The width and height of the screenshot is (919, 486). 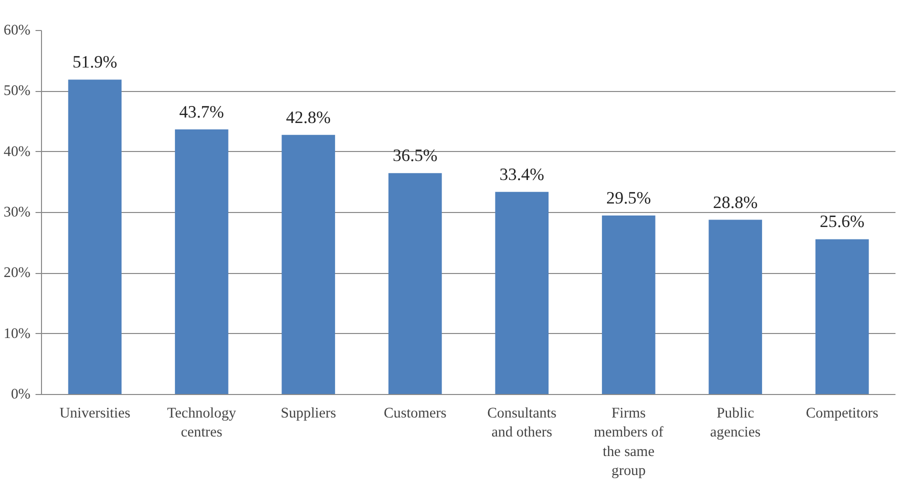 I want to click on x-tick-label: Public agencies, so click(x=735, y=423).